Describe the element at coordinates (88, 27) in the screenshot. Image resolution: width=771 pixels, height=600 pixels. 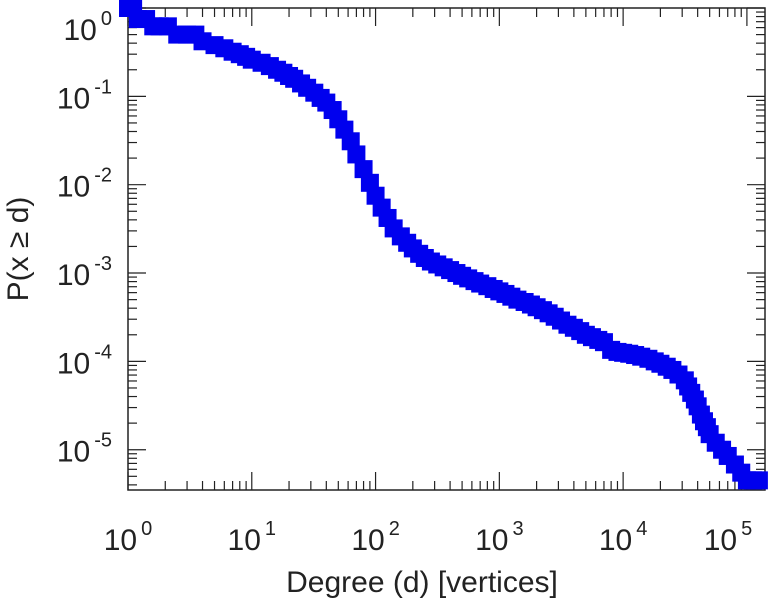
I see `y-tick-label: 10 0` at that location.